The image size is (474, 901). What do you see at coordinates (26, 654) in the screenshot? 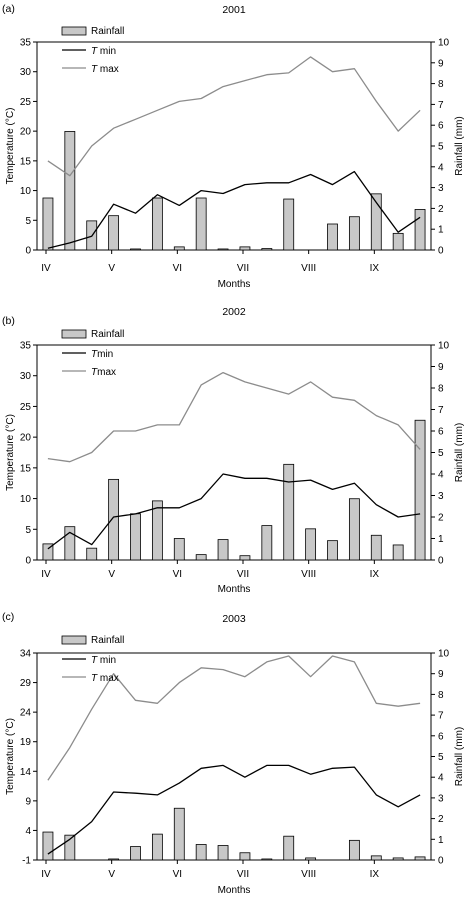
I see `y-tick-label: 34` at bounding box center [26, 654].